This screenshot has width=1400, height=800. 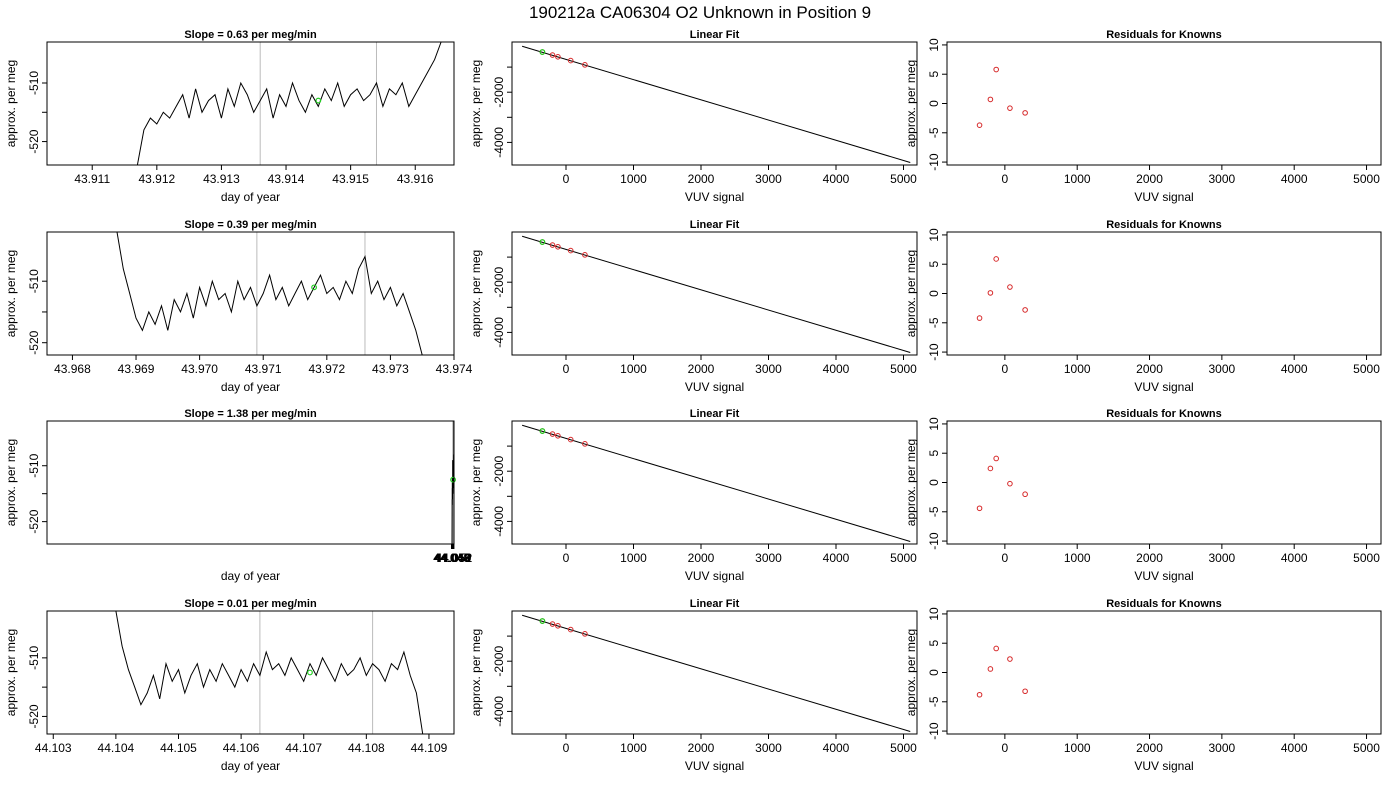 I want to click on x-tick-label: 43.915, so click(x=350, y=179).